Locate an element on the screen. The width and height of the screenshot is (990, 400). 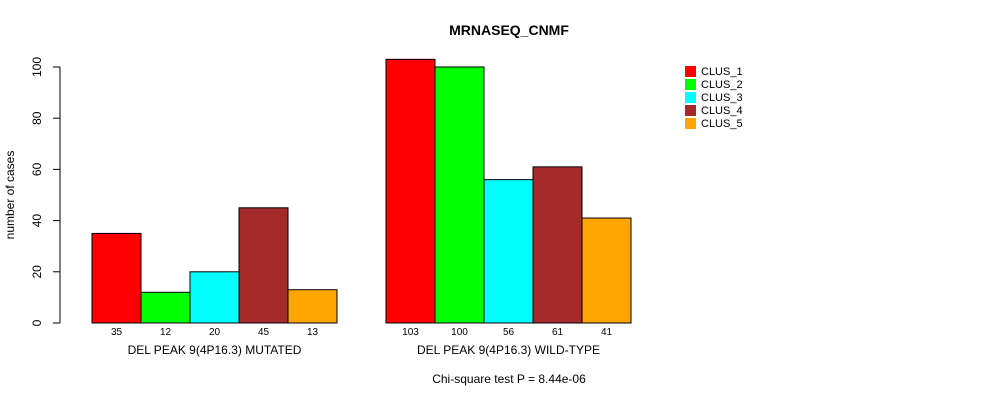
legend-label-1: CLUS_1 is located at coordinates (722, 72).